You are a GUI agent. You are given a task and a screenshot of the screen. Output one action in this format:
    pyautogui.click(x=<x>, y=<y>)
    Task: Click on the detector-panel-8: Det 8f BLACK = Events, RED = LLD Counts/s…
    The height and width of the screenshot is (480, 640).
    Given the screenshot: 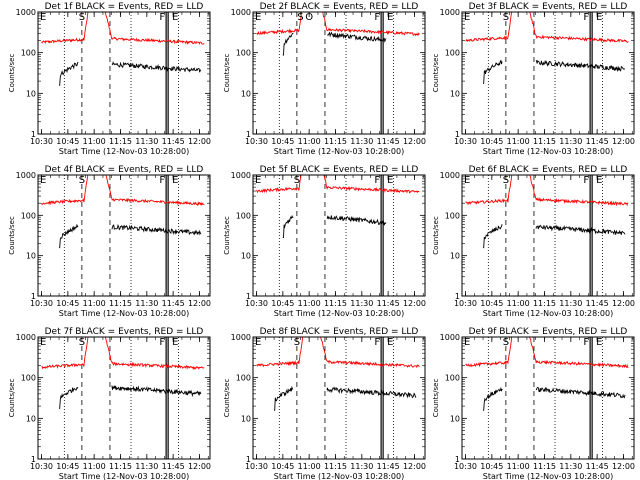 What is the action you would take?
    pyautogui.click(x=324, y=403)
    